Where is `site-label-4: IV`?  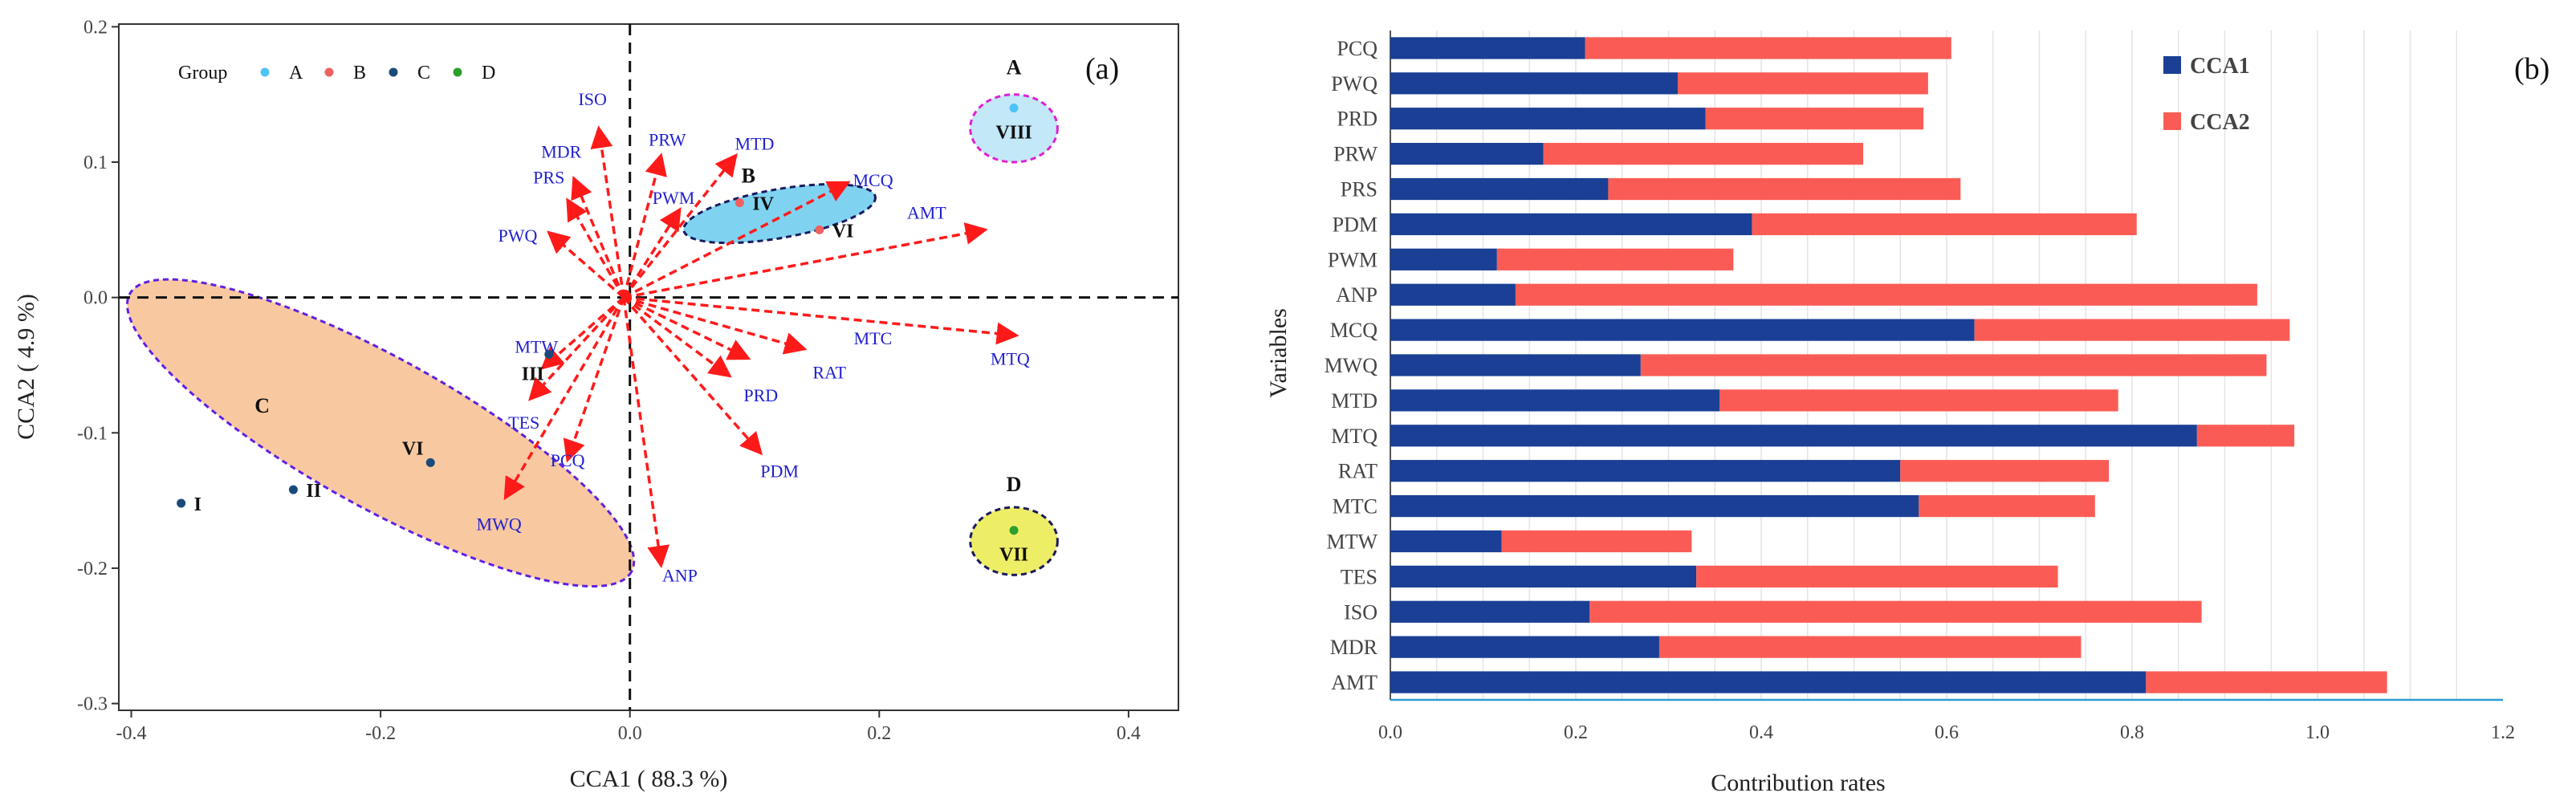
site-label-4: IV is located at coordinates (763, 204).